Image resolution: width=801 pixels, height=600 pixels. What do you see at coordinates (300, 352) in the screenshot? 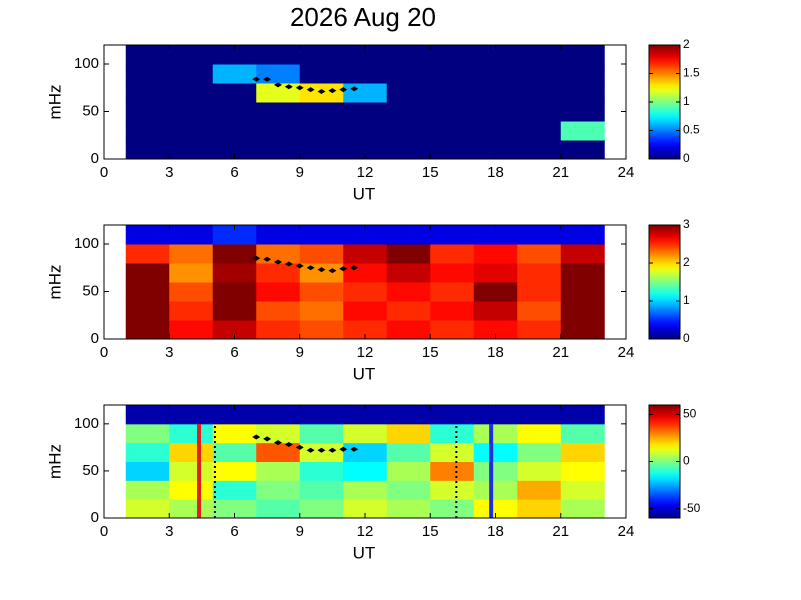
I see `x-tick-label: 9` at bounding box center [300, 352].